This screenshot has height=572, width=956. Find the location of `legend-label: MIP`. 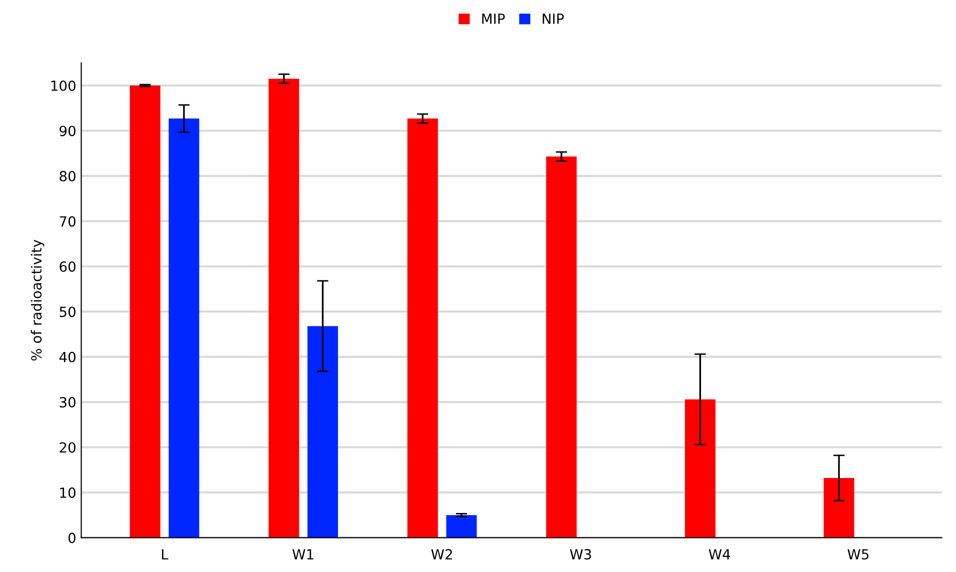

legend-label: MIP is located at coordinates (493, 19).